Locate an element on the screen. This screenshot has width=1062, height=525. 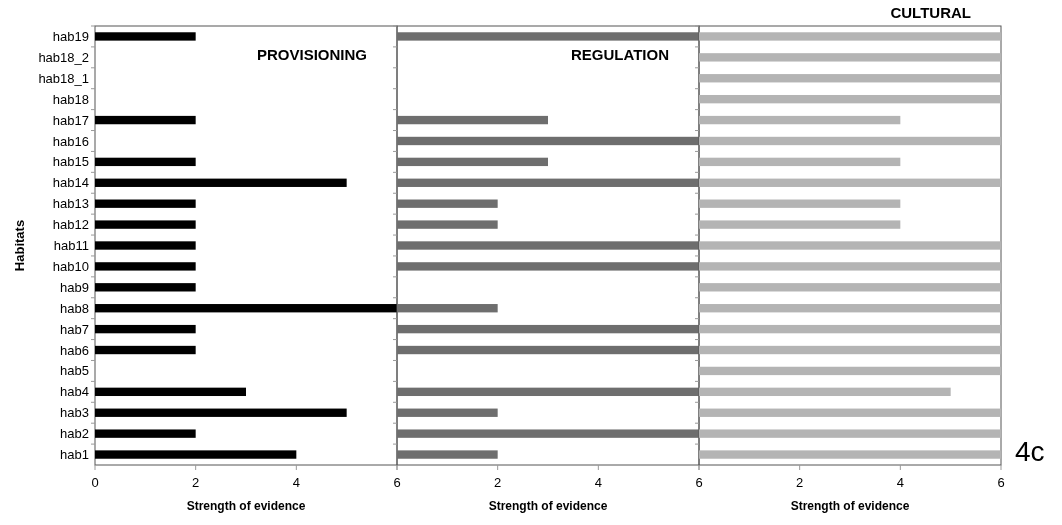
y-tick-label: hab12 is located at coordinates (70, 225).